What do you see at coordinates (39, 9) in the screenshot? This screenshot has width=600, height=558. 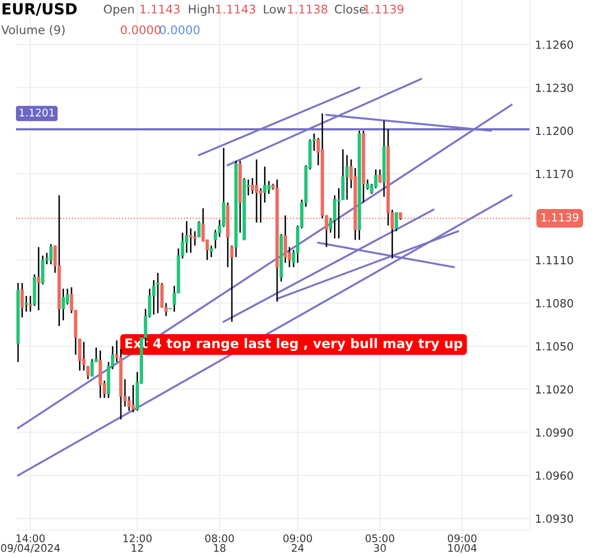 I see `chart-title: EUR/USD` at bounding box center [39, 9].